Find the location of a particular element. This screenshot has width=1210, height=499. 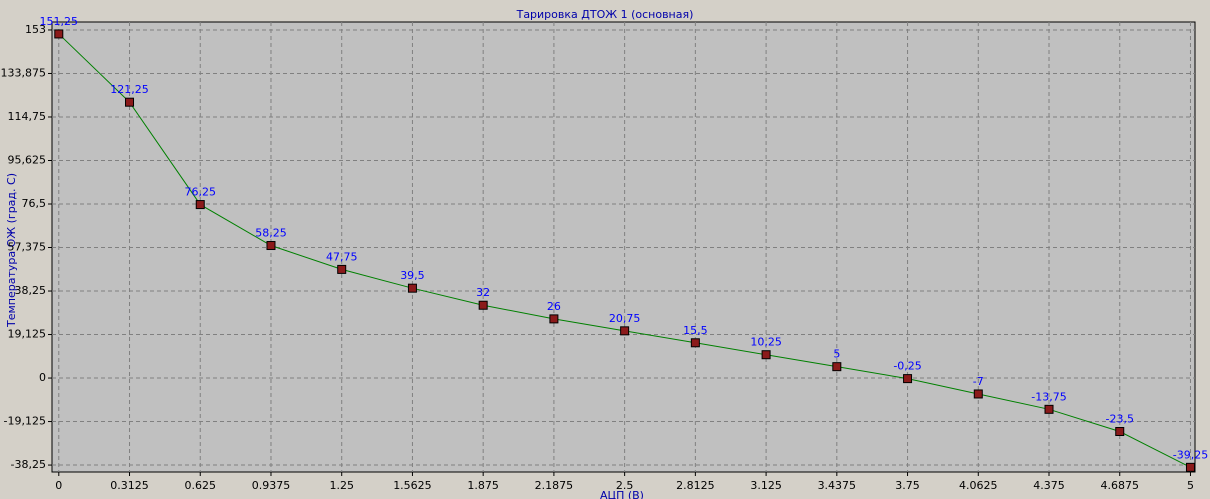

x-tick-label: 4.6875 is located at coordinates (1119, 485).